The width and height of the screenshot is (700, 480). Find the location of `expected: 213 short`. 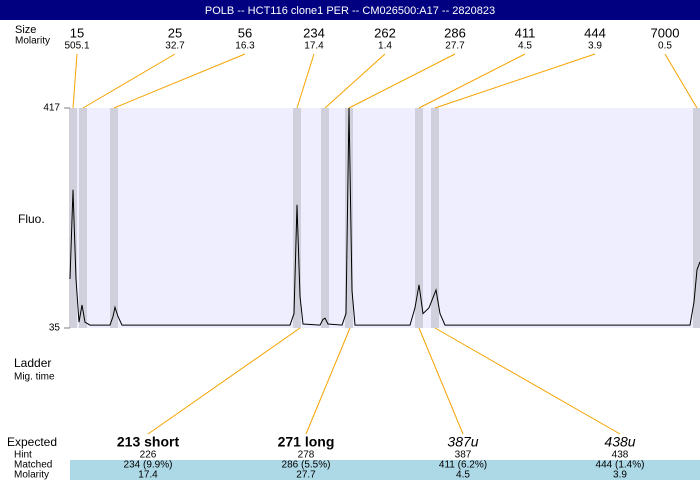

expected: 213 short is located at coordinates (148, 442).